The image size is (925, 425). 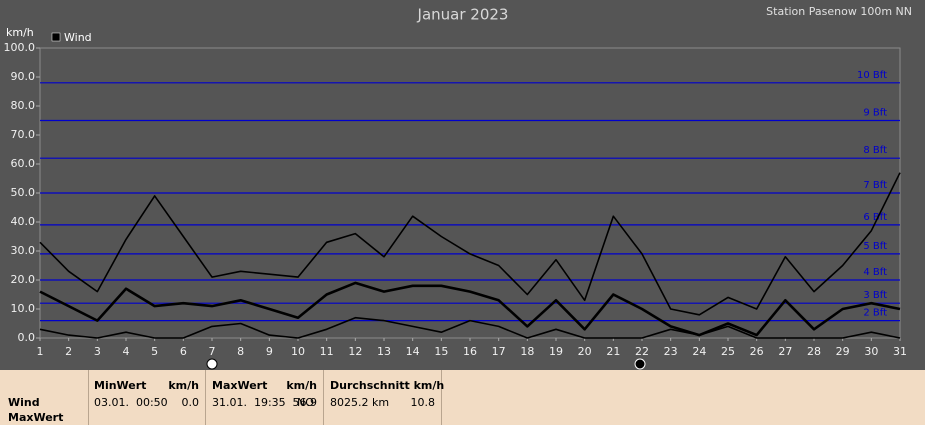 I want to click on row-label: MaxWert, so click(x=36, y=417).